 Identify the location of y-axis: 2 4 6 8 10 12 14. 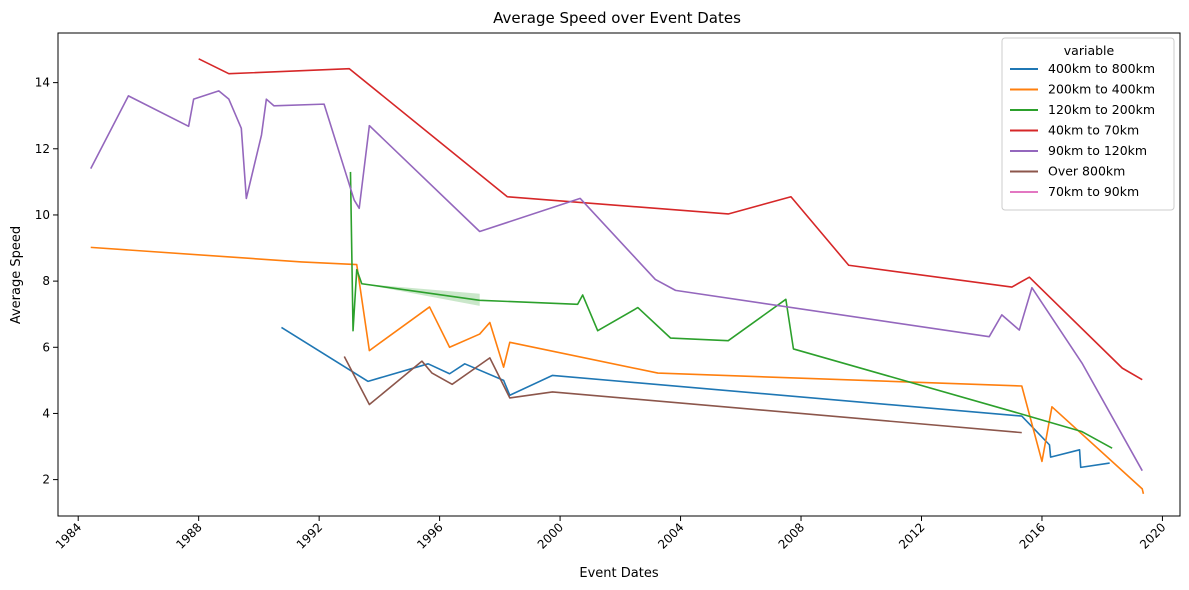
(46, 281).